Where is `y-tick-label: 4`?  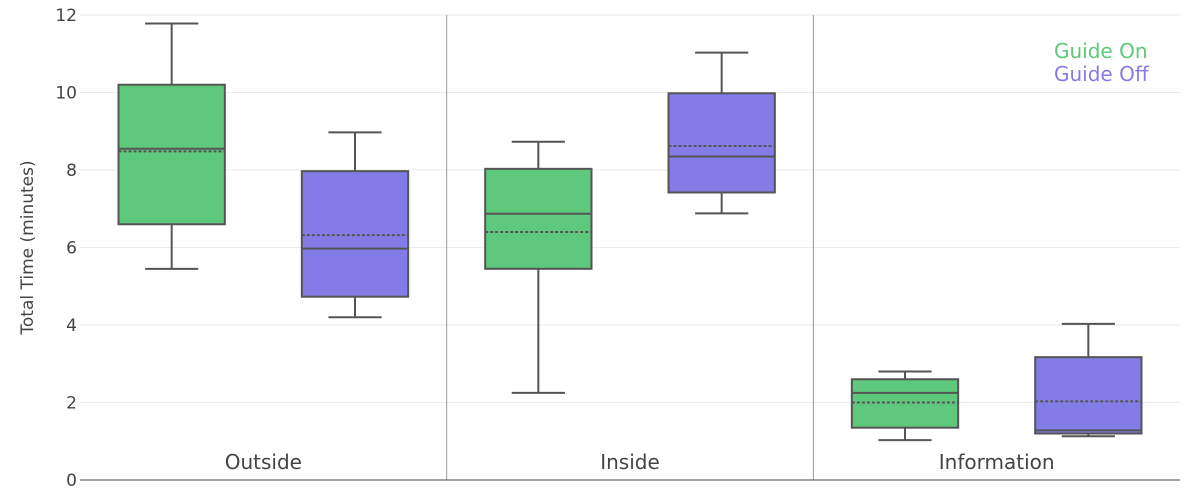 y-tick-label: 4 is located at coordinates (71, 326).